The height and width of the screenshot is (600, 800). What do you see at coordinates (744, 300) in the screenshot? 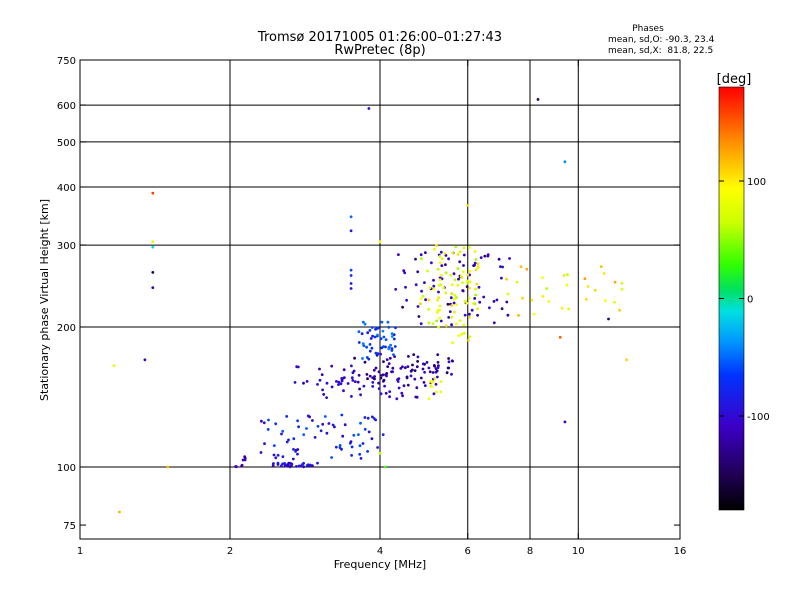
I see `colorbar-ticks: 100 0 -100` at bounding box center [744, 300].